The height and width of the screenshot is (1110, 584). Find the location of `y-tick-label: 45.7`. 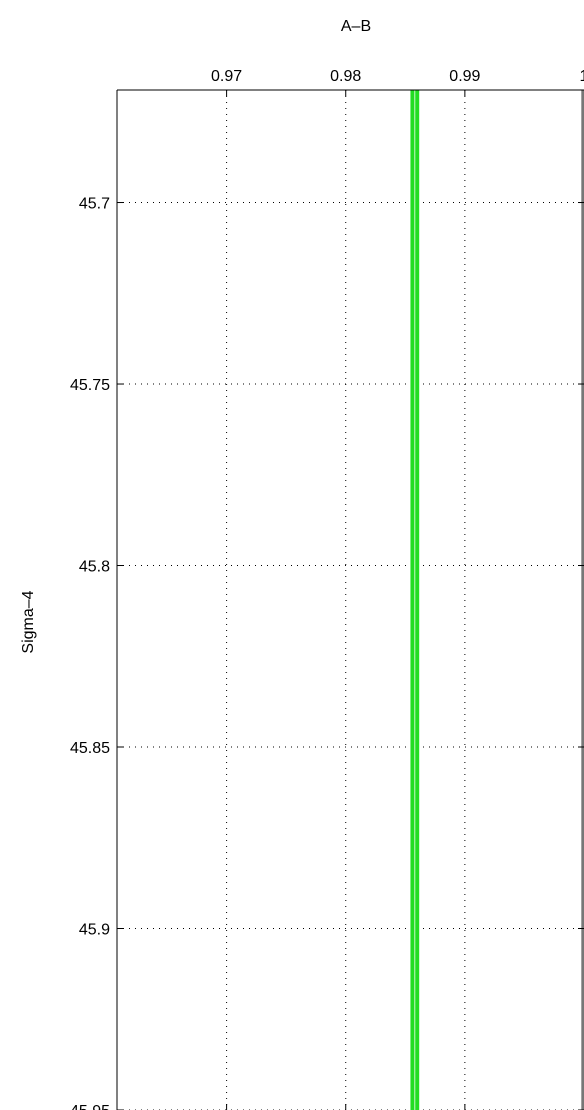

y-tick-label: 45.7 is located at coordinates (94, 204).